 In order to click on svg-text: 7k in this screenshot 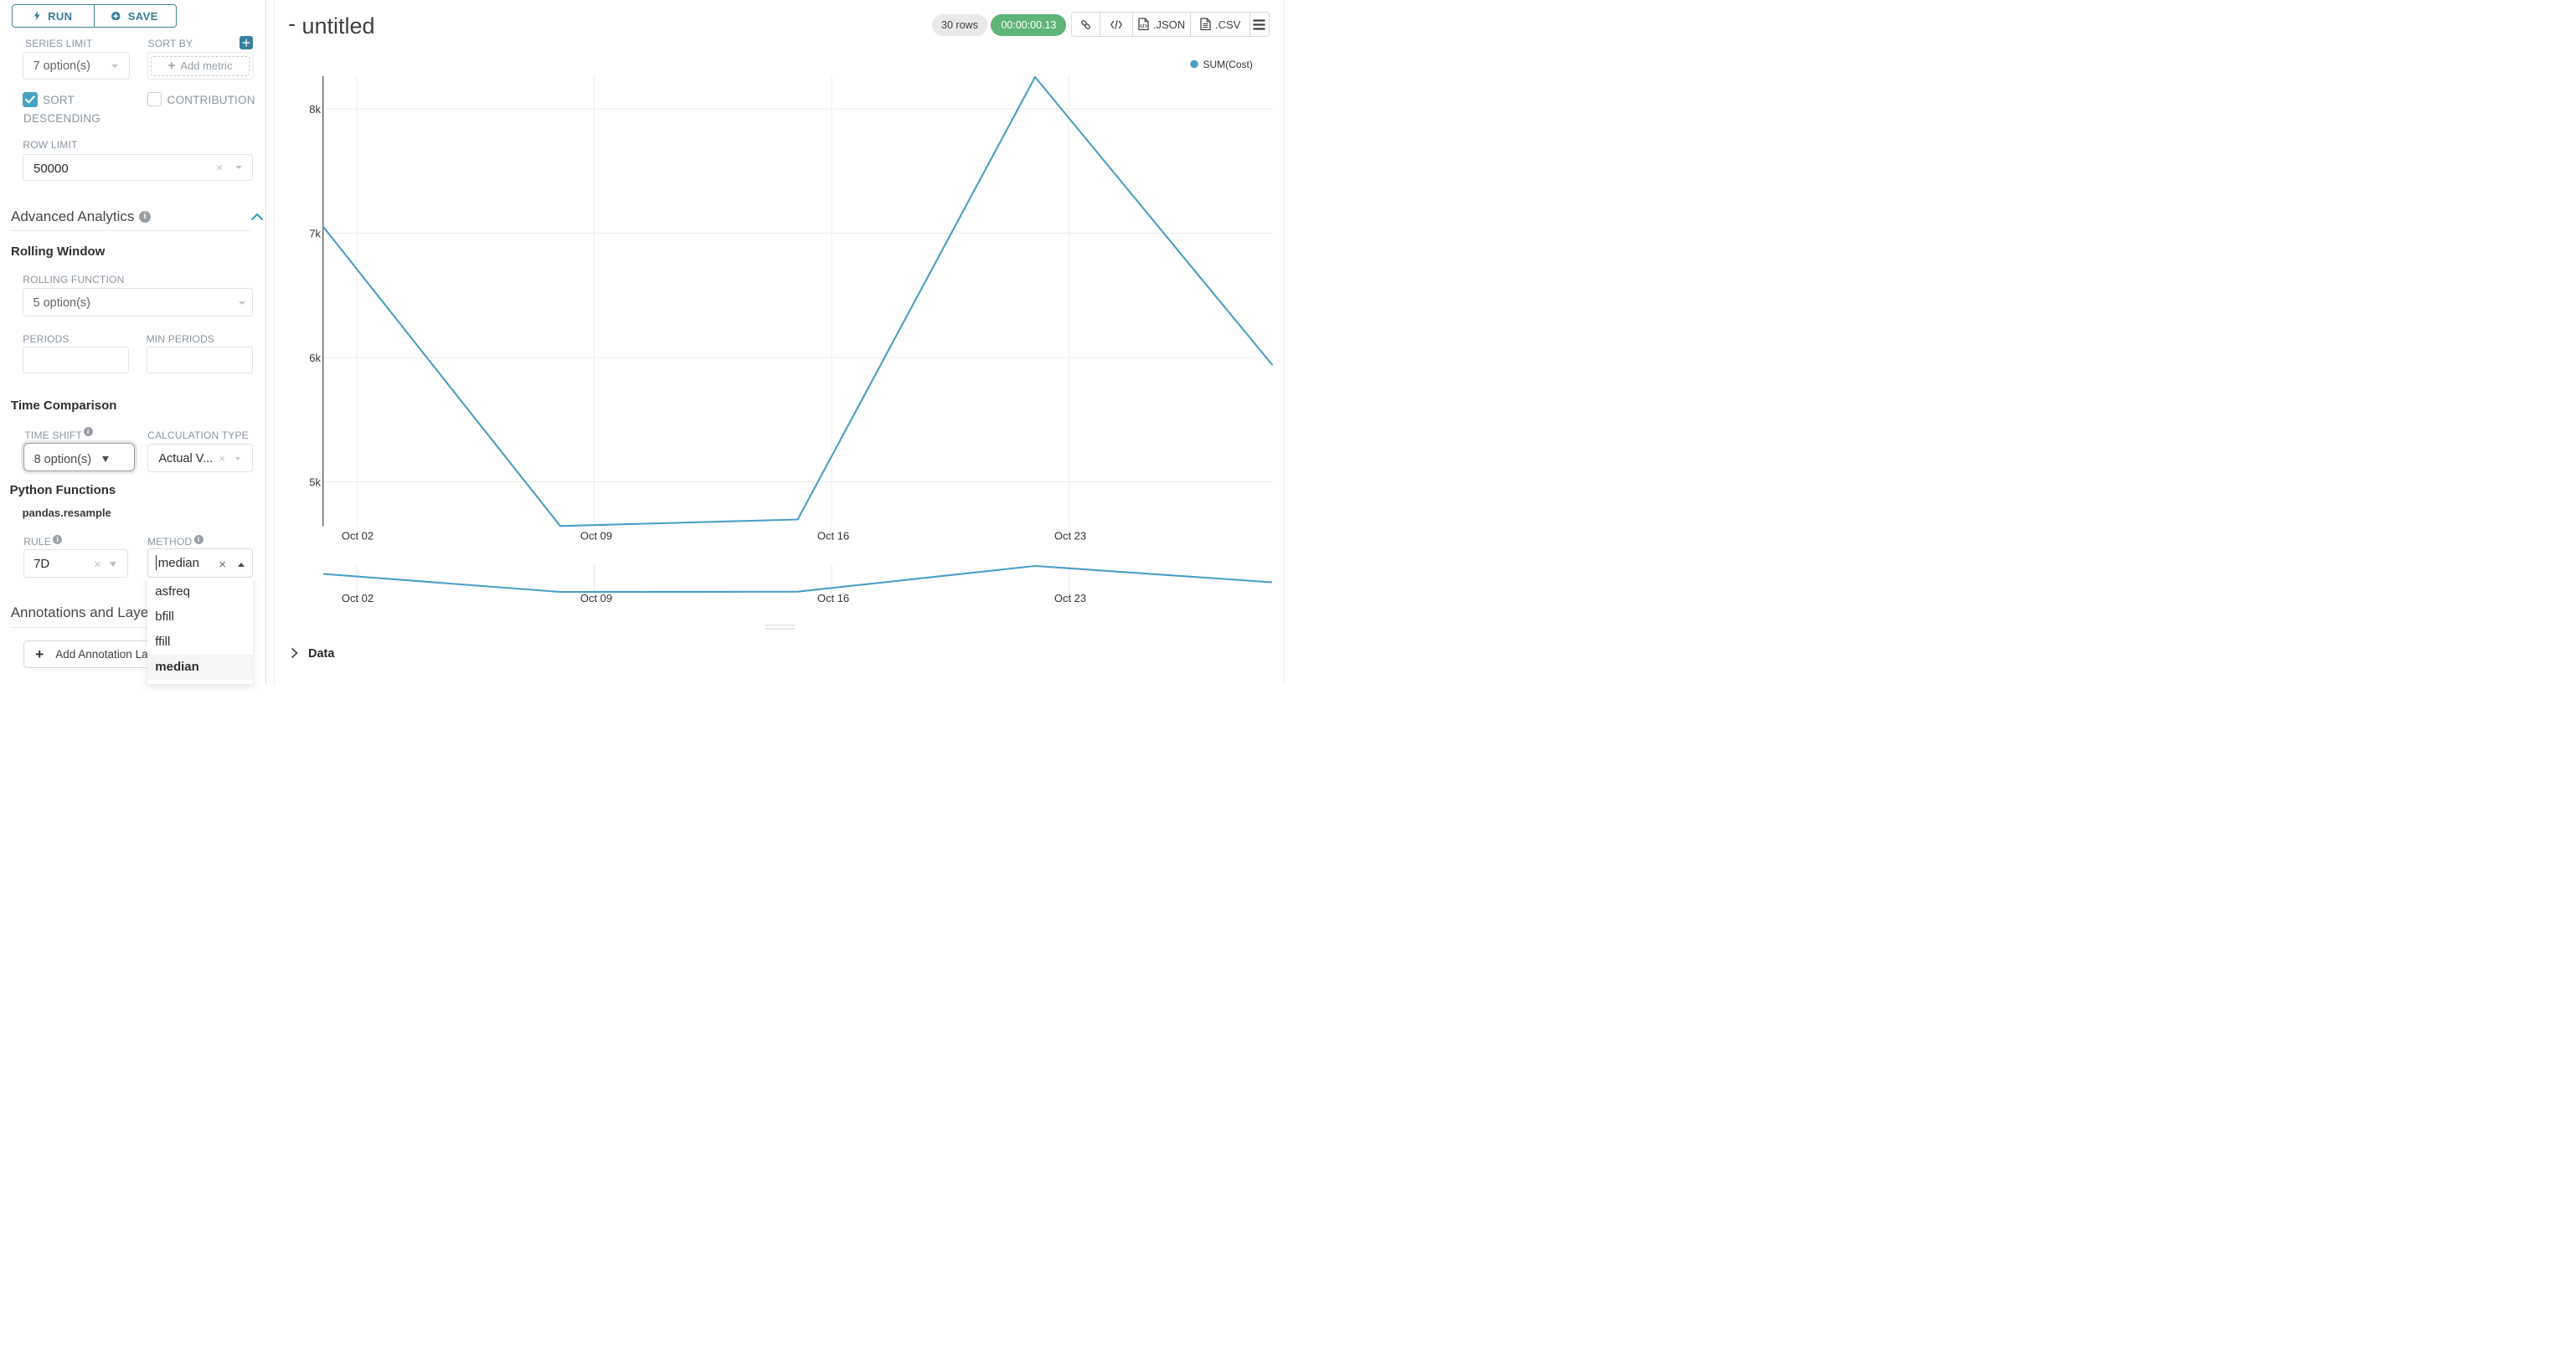, I will do `click(315, 233)`.